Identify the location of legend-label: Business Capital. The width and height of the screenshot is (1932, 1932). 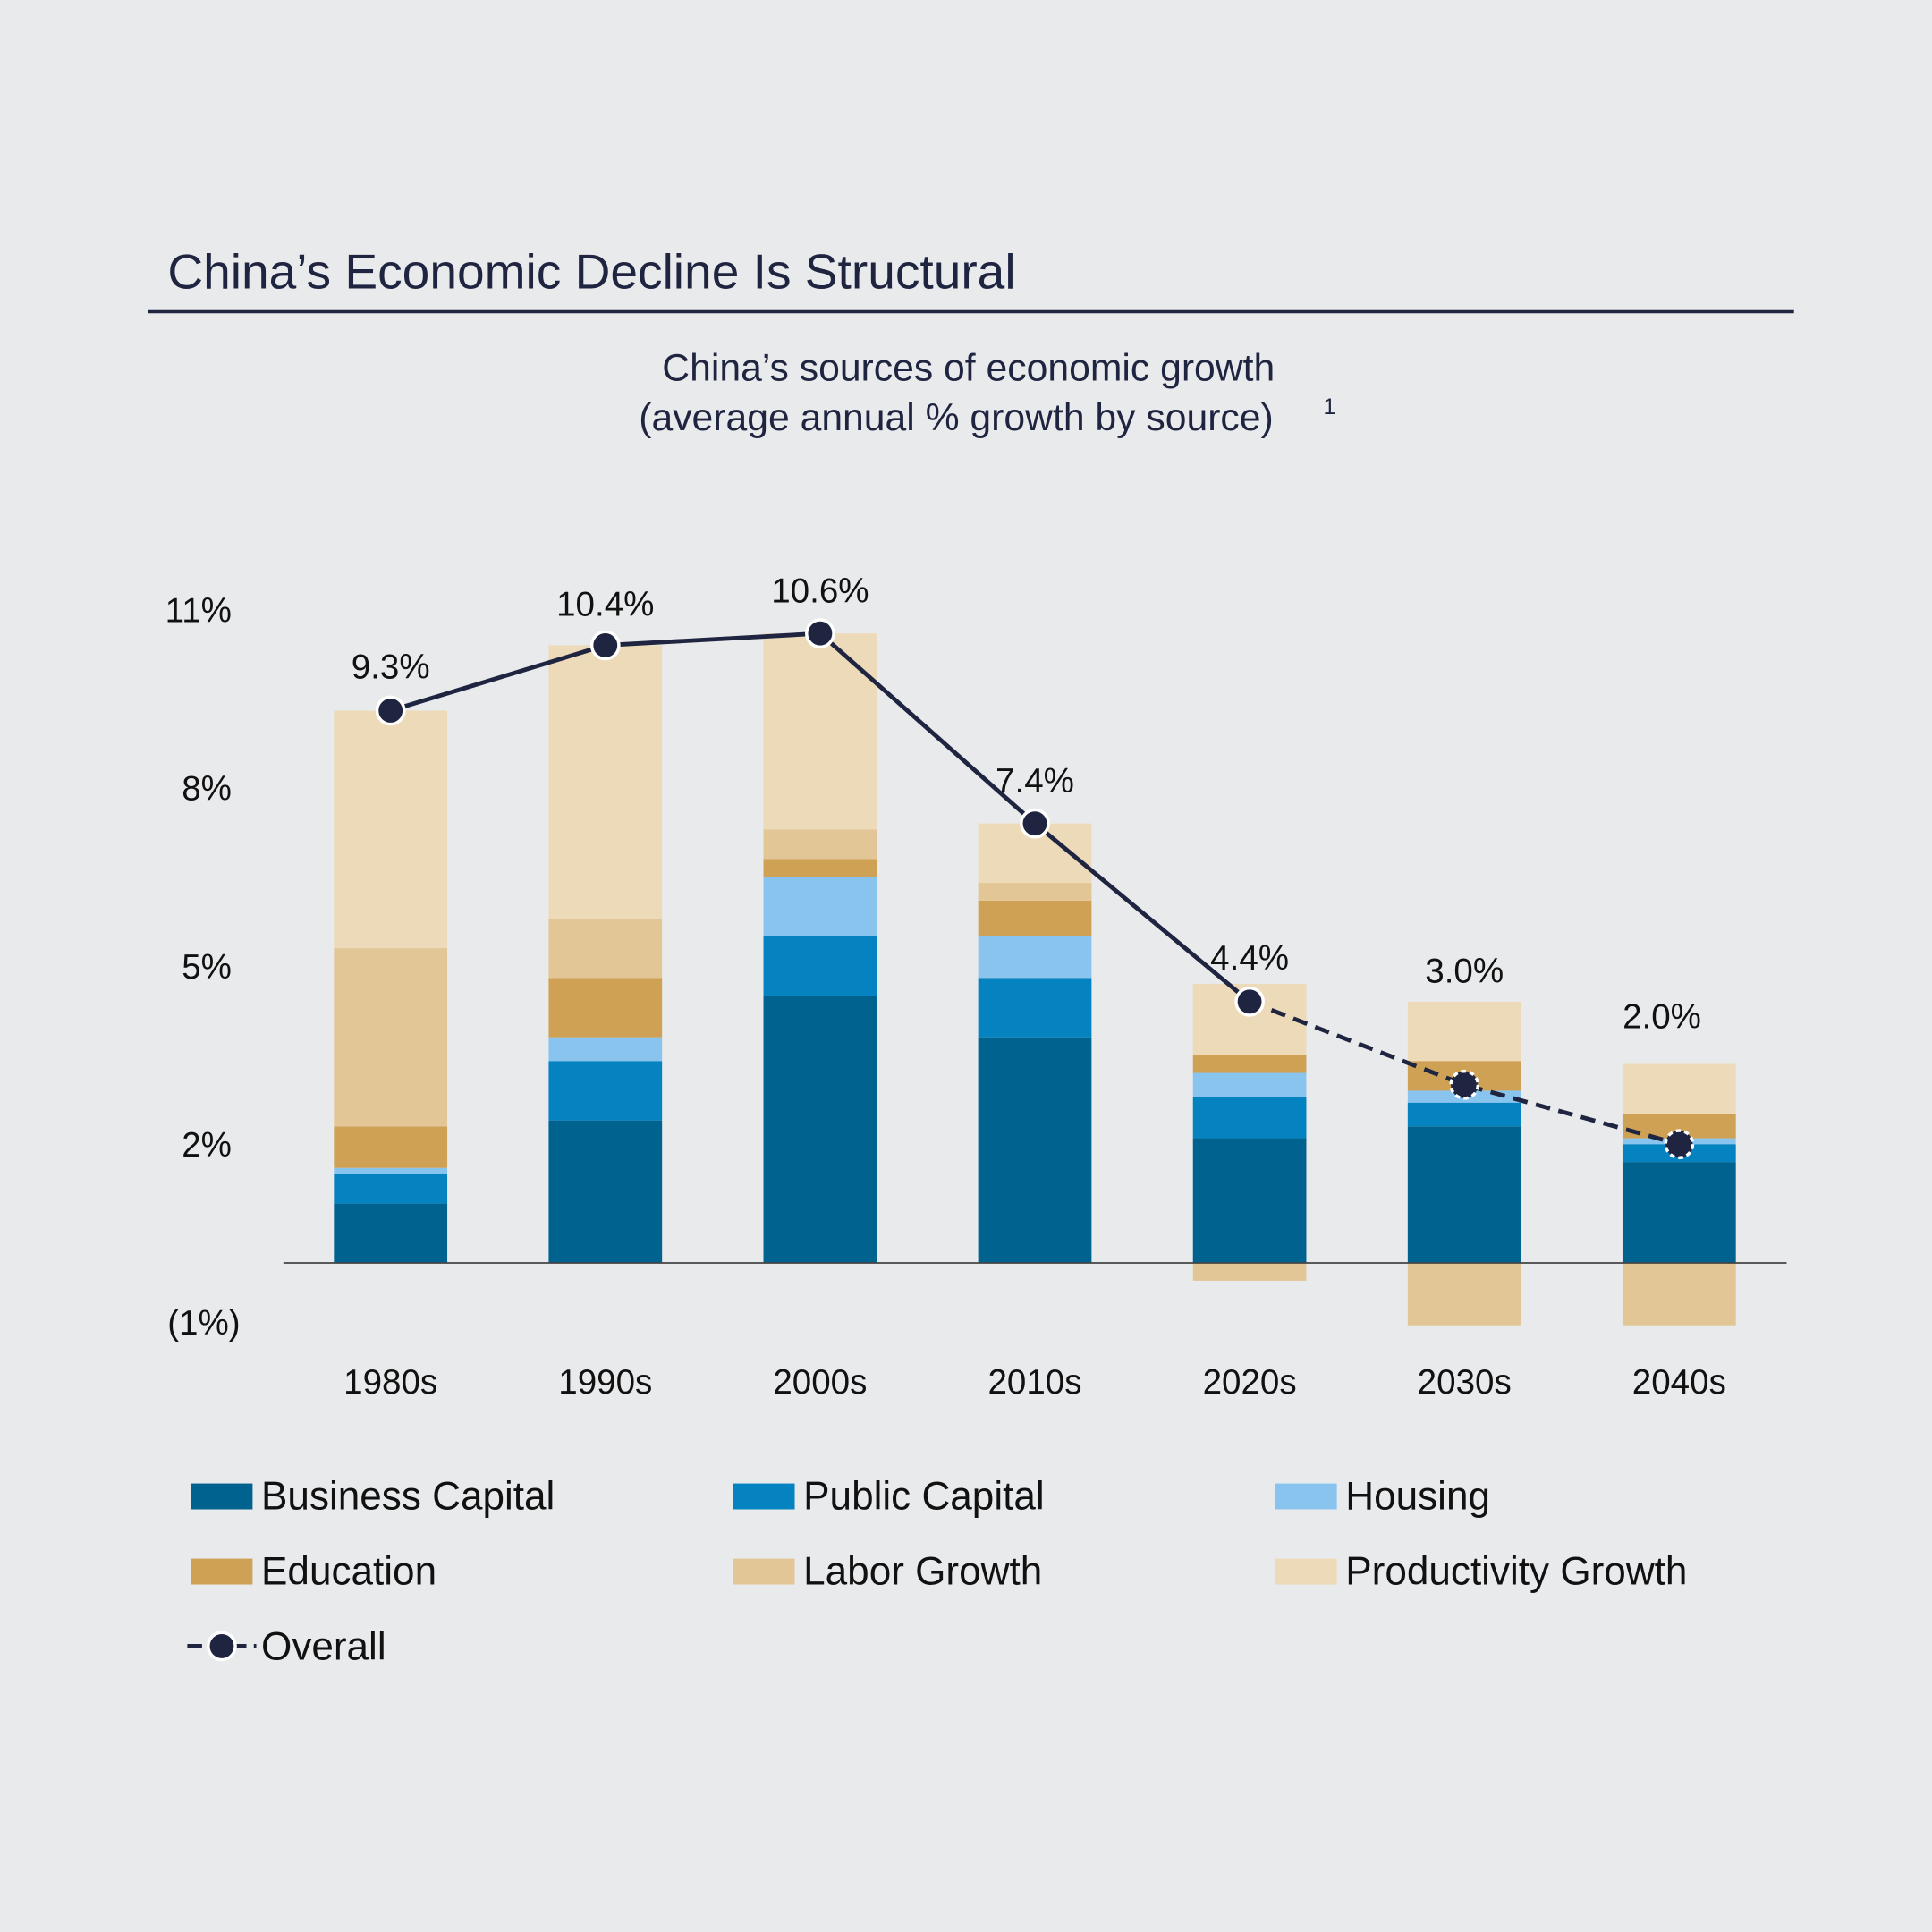
(408, 1497).